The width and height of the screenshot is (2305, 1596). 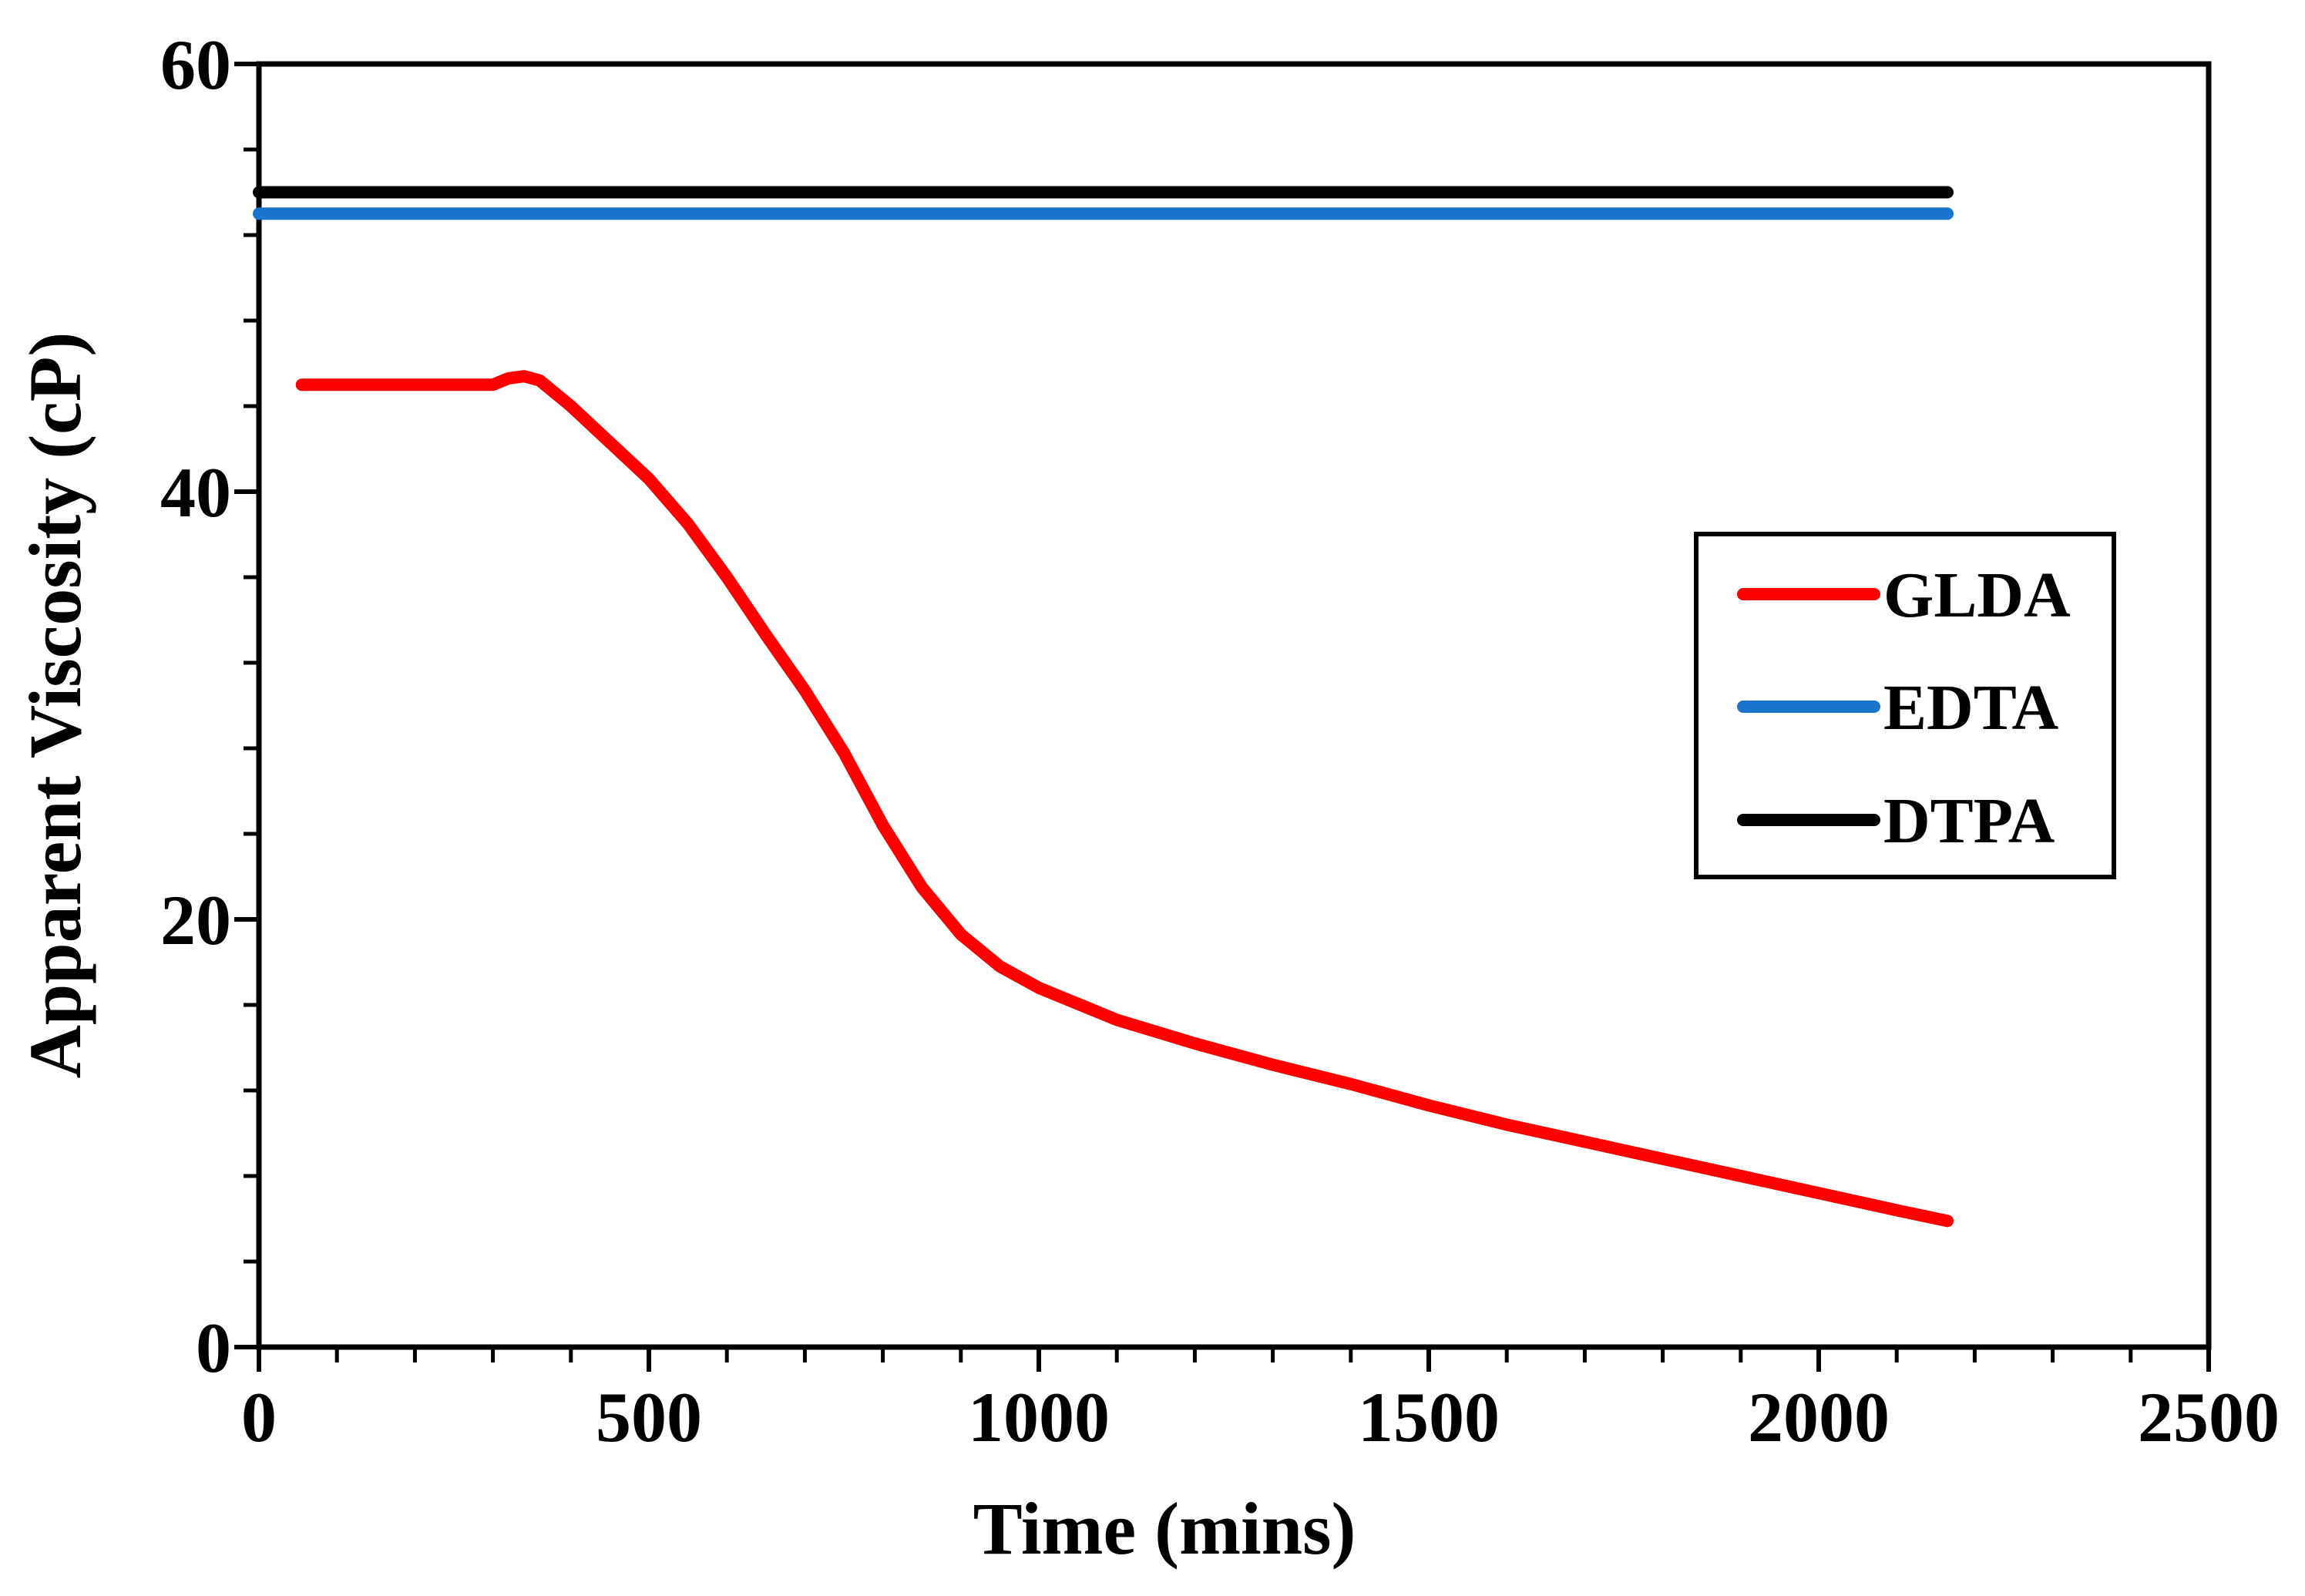 I want to click on legend: GLDA EDTA DTPA, so click(x=1905, y=706).